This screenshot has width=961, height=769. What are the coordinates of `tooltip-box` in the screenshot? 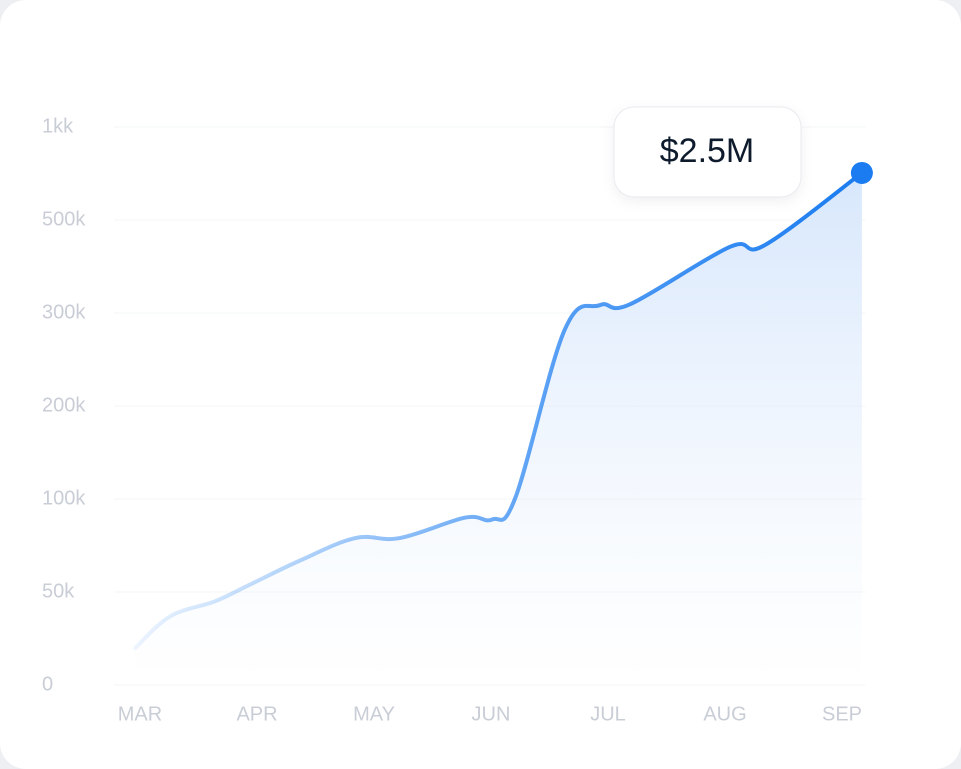 It's located at (707, 152).